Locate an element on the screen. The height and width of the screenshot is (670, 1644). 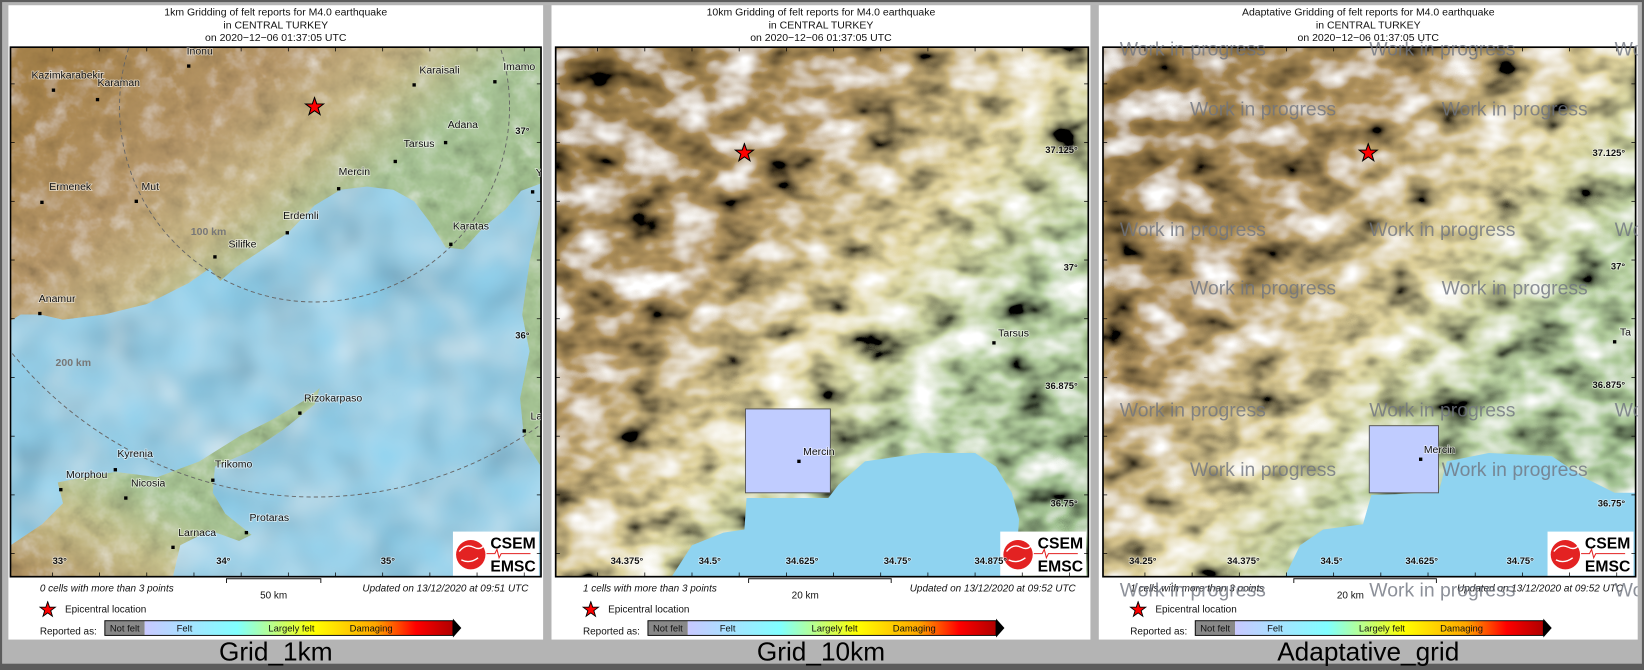
panel-caption: Adaptative_grid is located at coordinates (1368, 652).